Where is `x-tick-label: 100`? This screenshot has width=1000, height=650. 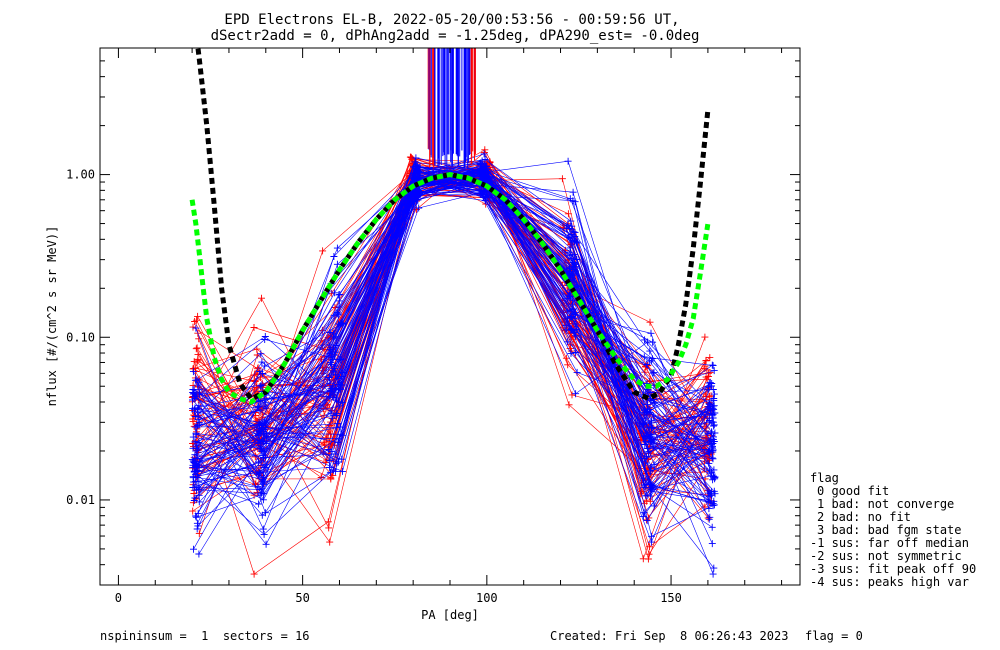
x-tick-label: 100 is located at coordinates (487, 598).